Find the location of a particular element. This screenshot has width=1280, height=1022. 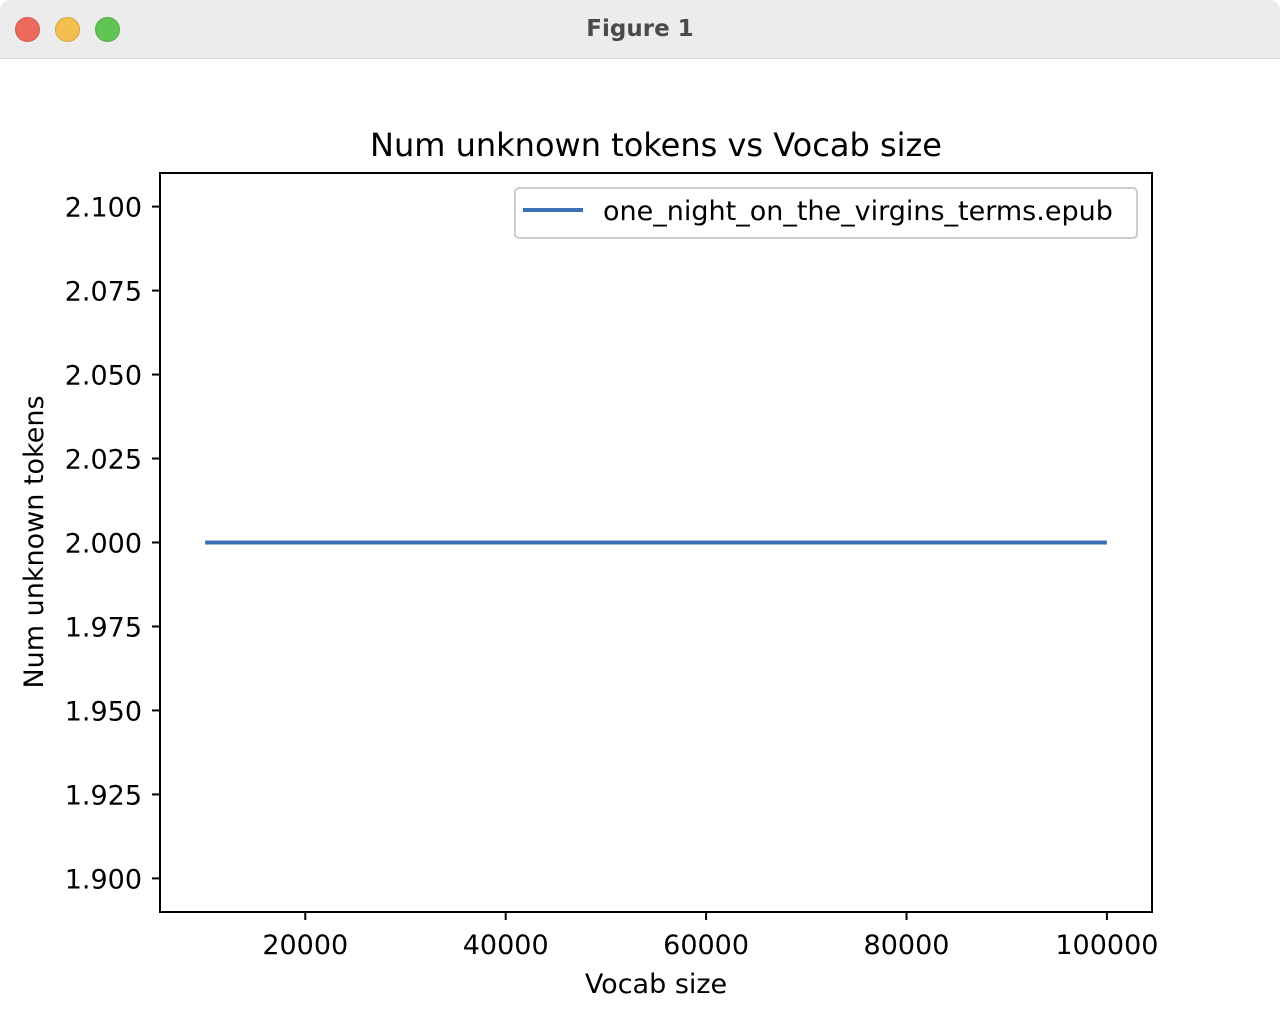

window-title: Figure 1 is located at coordinates (640, 29).